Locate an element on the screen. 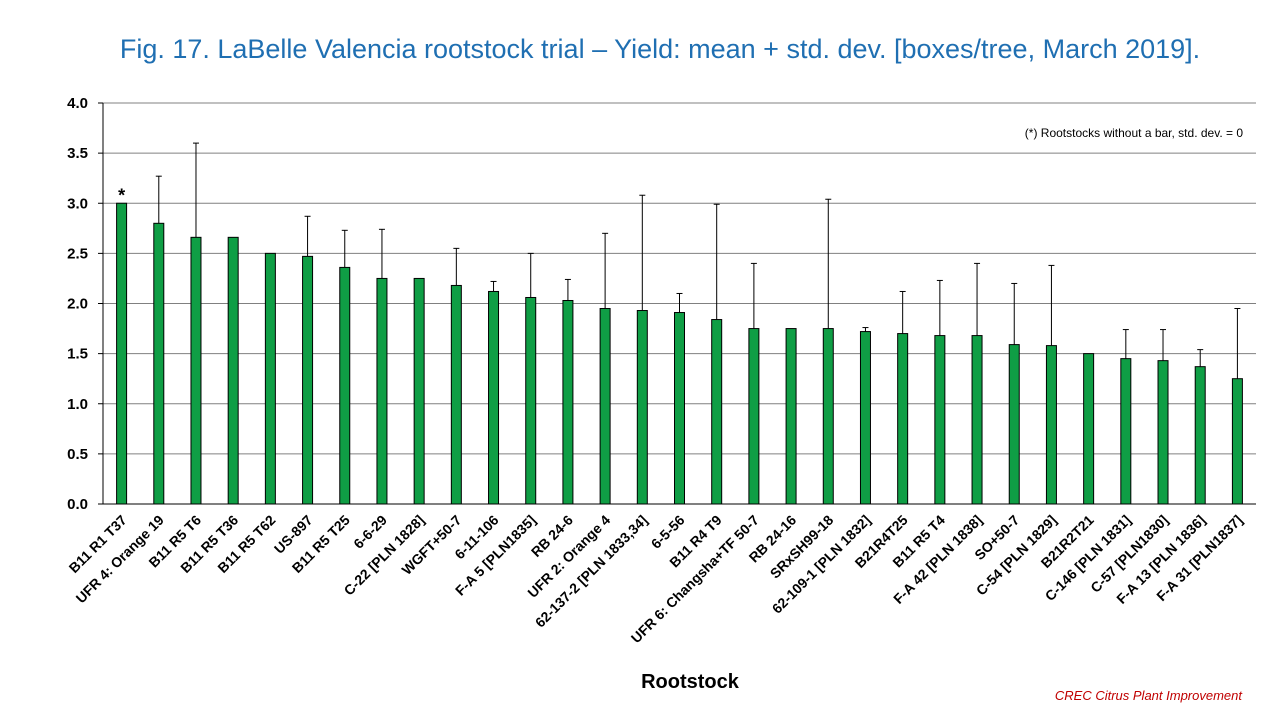 This screenshot has width=1280, height=720. y-tick-label: 0.0 is located at coordinates (77, 504).